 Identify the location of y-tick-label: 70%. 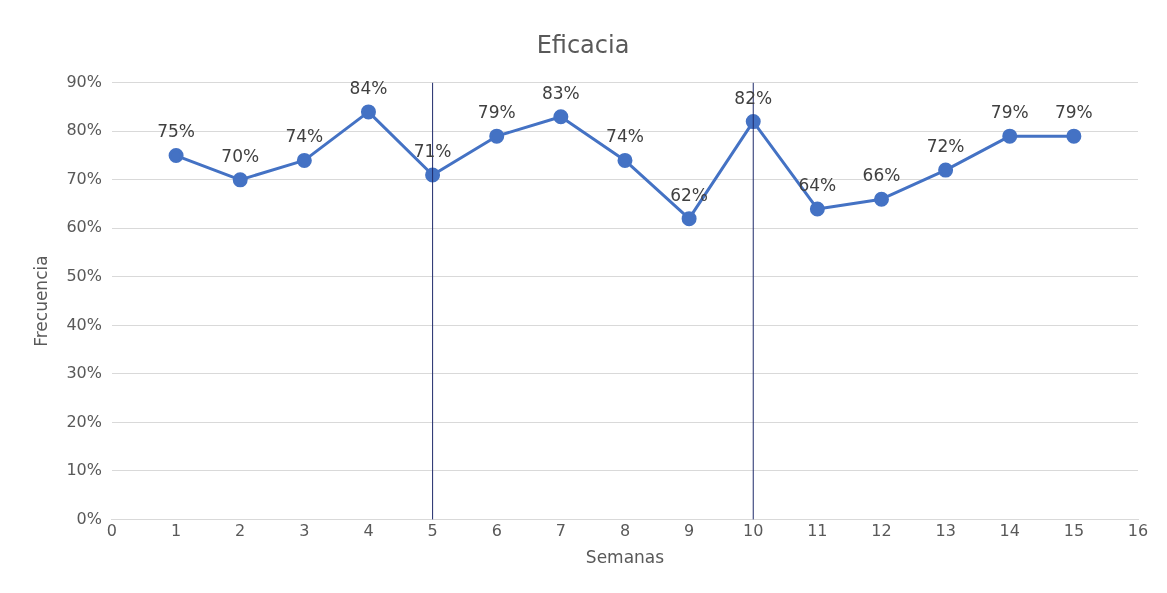
(84, 178).